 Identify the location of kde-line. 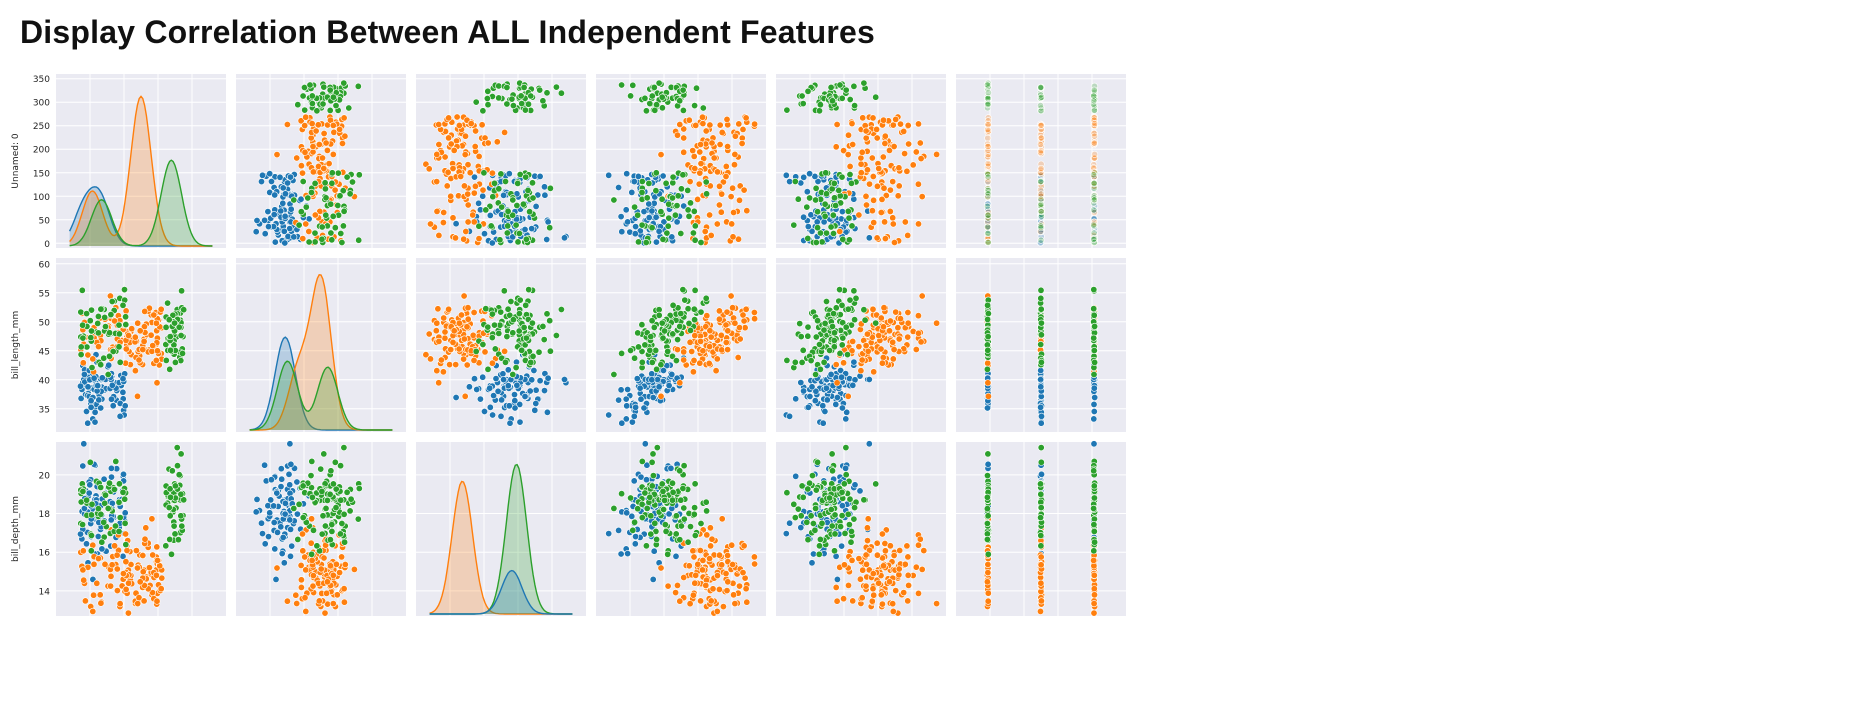
(141, 203).